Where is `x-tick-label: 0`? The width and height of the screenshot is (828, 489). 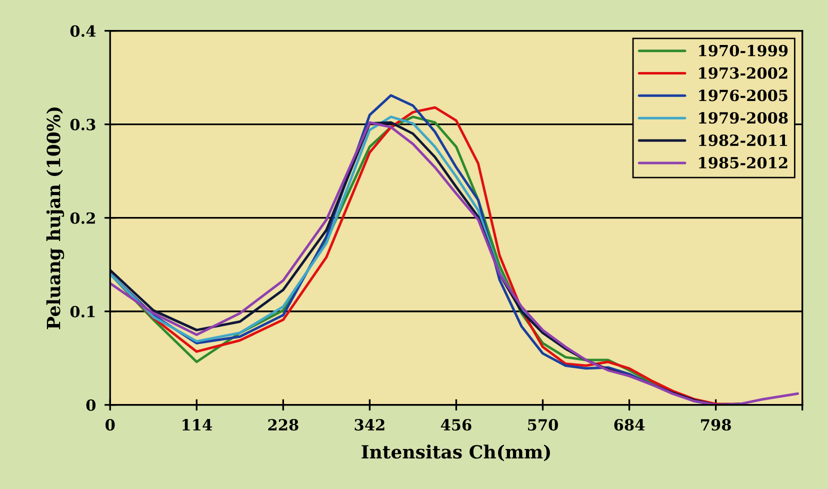 x-tick-label: 0 is located at coordinates (110, 425).